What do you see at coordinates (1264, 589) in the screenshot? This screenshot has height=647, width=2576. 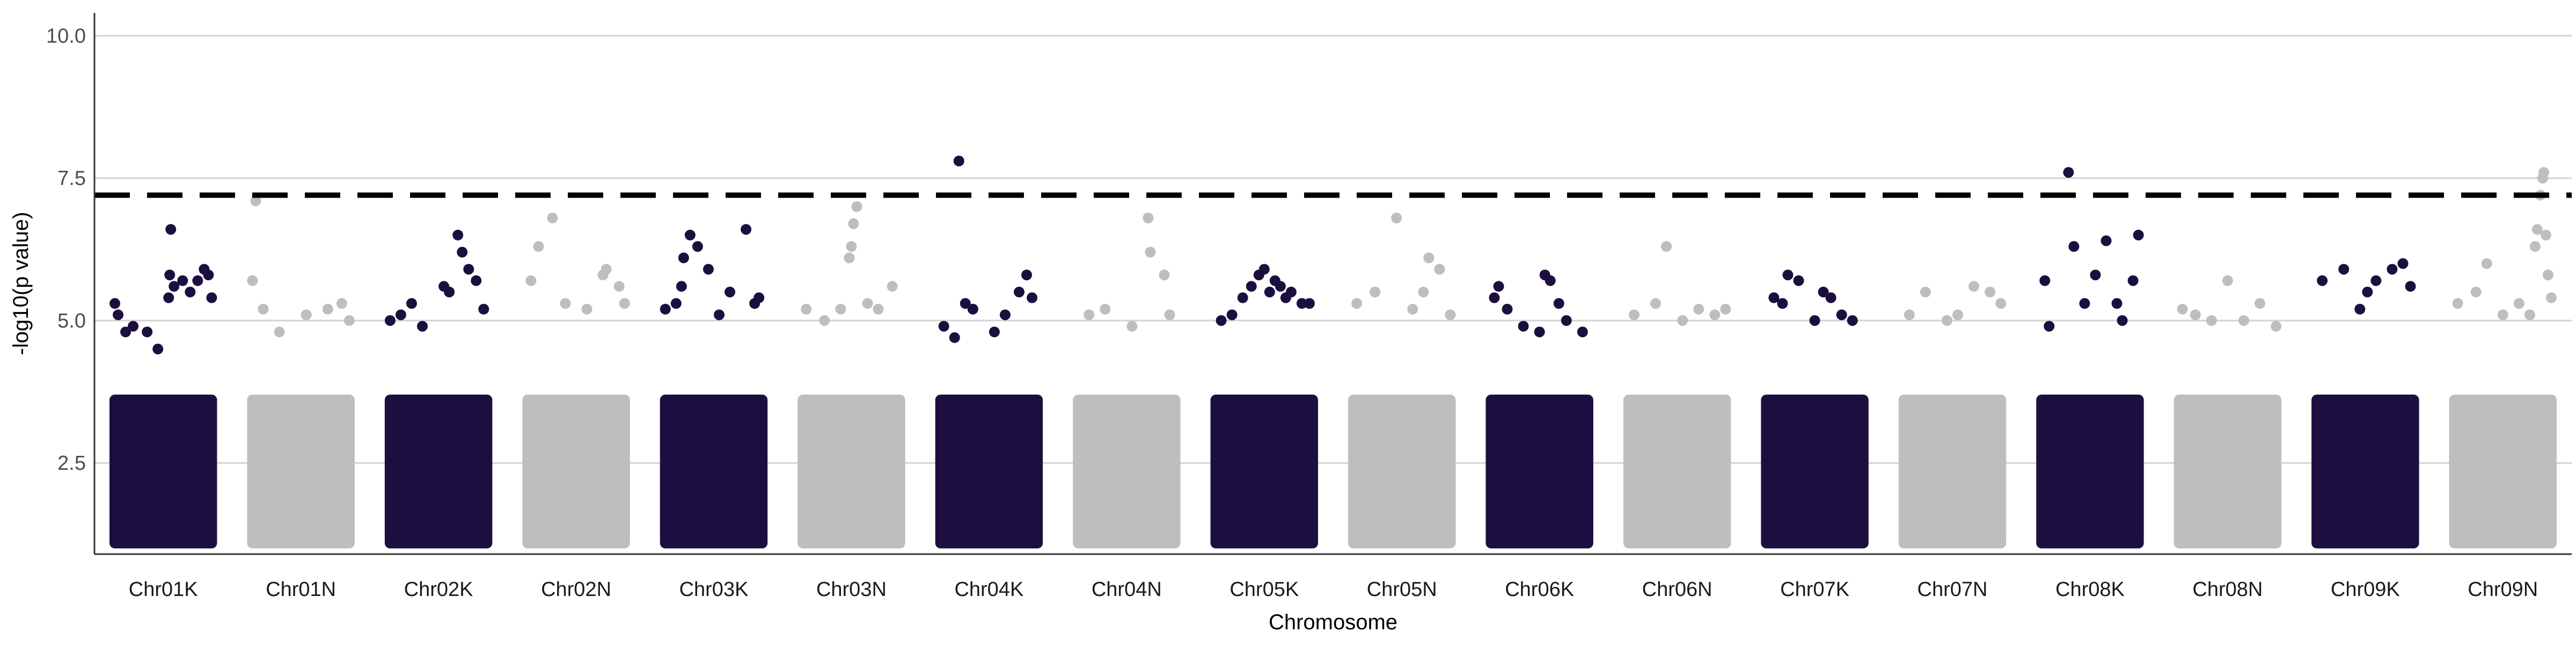 I see `x-tick-label: Chr05K` at bounding box center [1264, 589].